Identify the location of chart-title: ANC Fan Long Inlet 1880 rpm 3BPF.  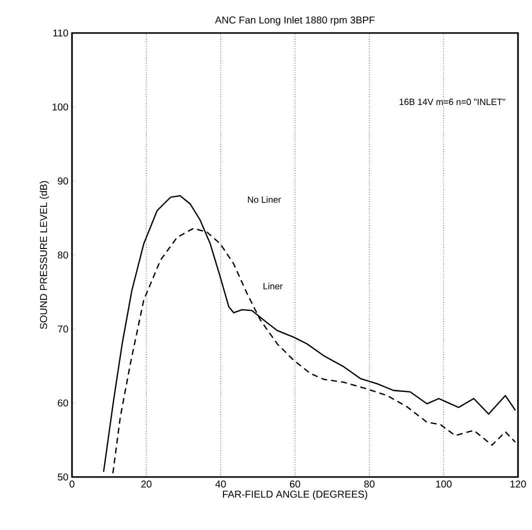
(294, 21).